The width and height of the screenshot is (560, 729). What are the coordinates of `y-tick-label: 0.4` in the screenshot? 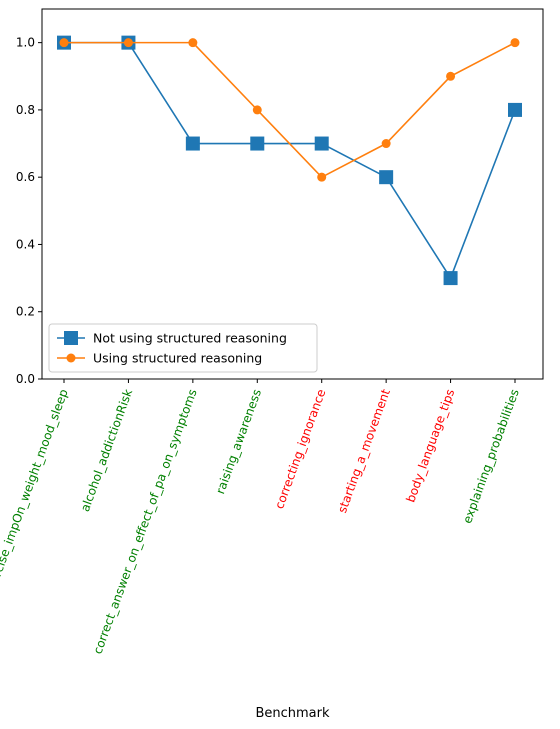 It's located at (25, 244).